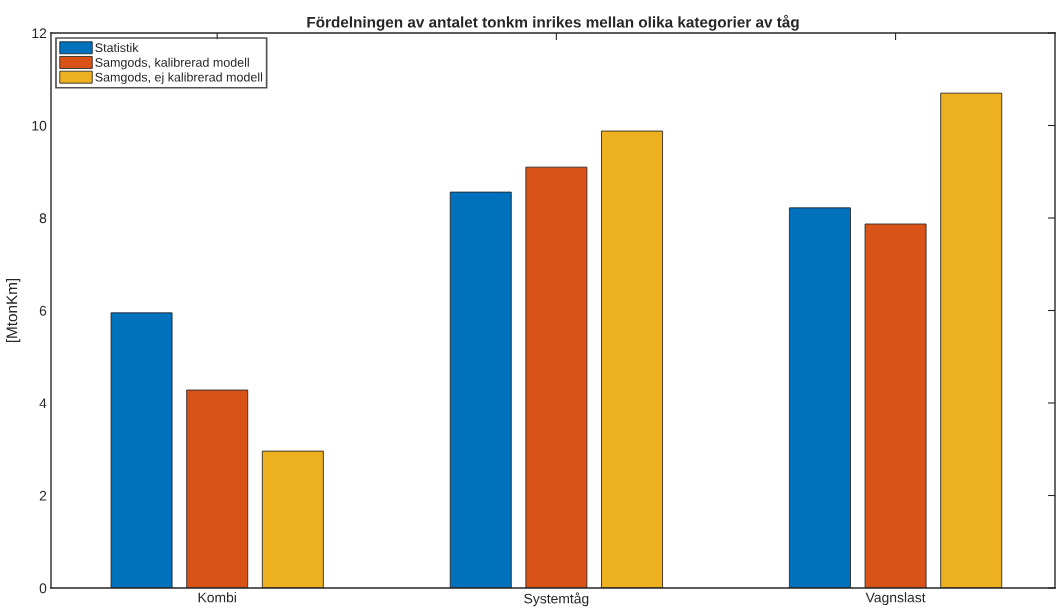 The height and width of the screenshot is (610, 1056). What do you see at coordinates (895, 599) in the screenshot?
I see `x-tick-label: Vagnslast` at bounding box center [895, 599].